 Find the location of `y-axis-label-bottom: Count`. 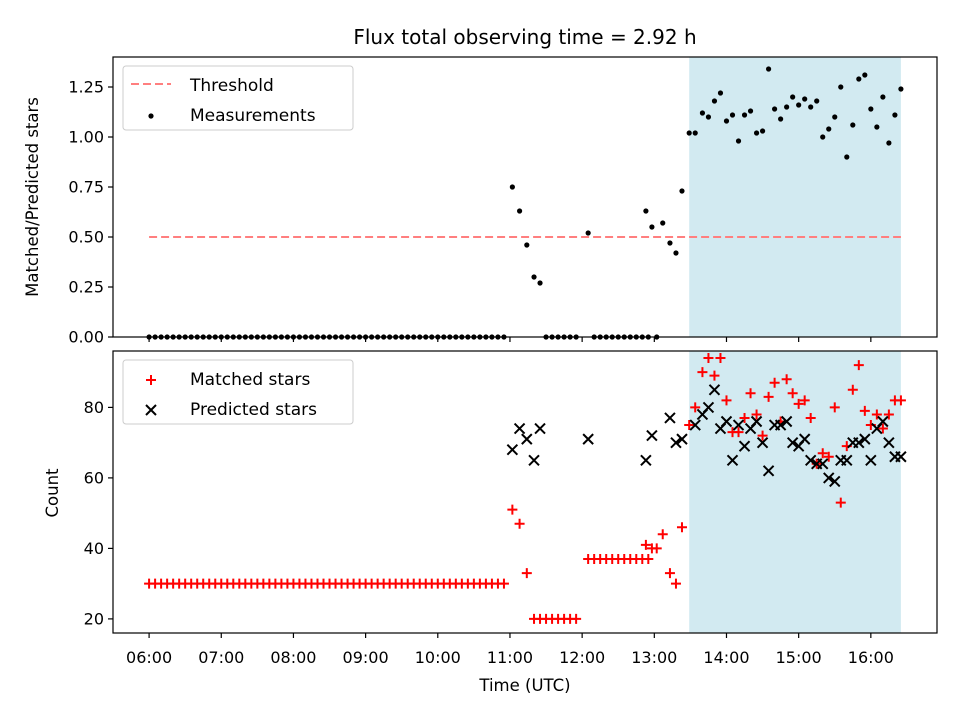

y-axis-label-bottom: Count is located at coordinates (52, 493).